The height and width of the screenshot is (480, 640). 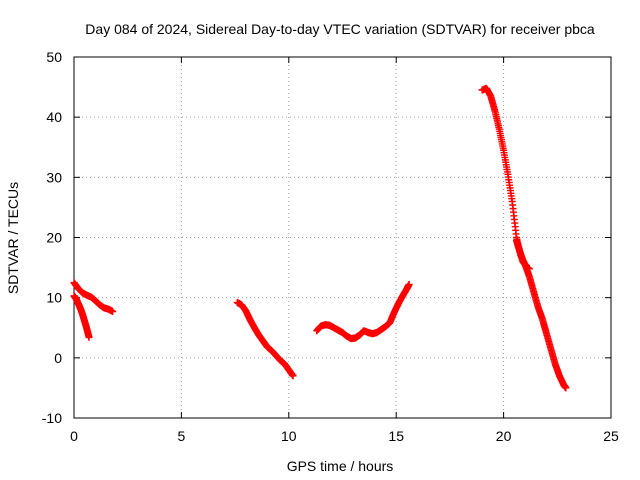 What do you see at coordinates (611, 436) in the screenshot?
I see `x-tick-label: 25` at bounding box center [611, 436].